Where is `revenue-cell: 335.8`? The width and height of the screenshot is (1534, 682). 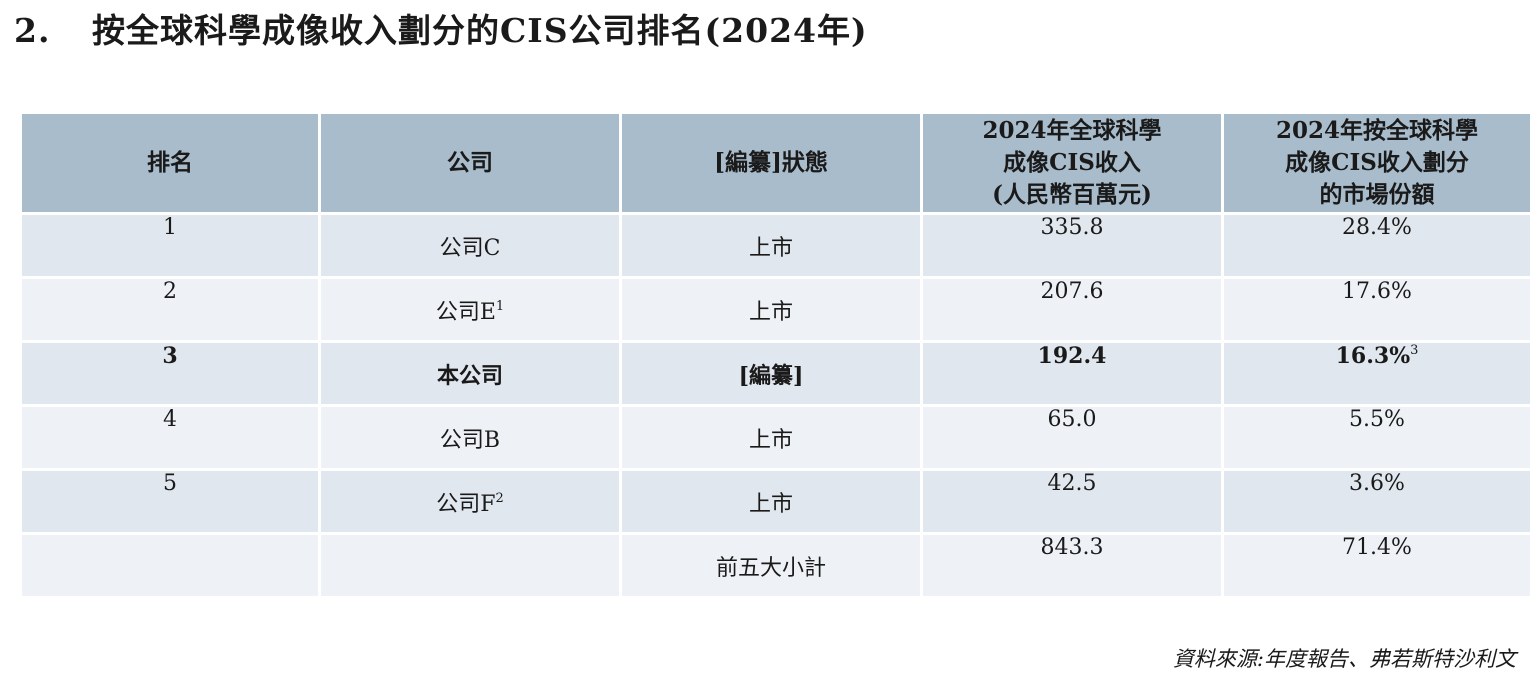
revenue-cell: 335.8 is located at coordinates (1072, 245).